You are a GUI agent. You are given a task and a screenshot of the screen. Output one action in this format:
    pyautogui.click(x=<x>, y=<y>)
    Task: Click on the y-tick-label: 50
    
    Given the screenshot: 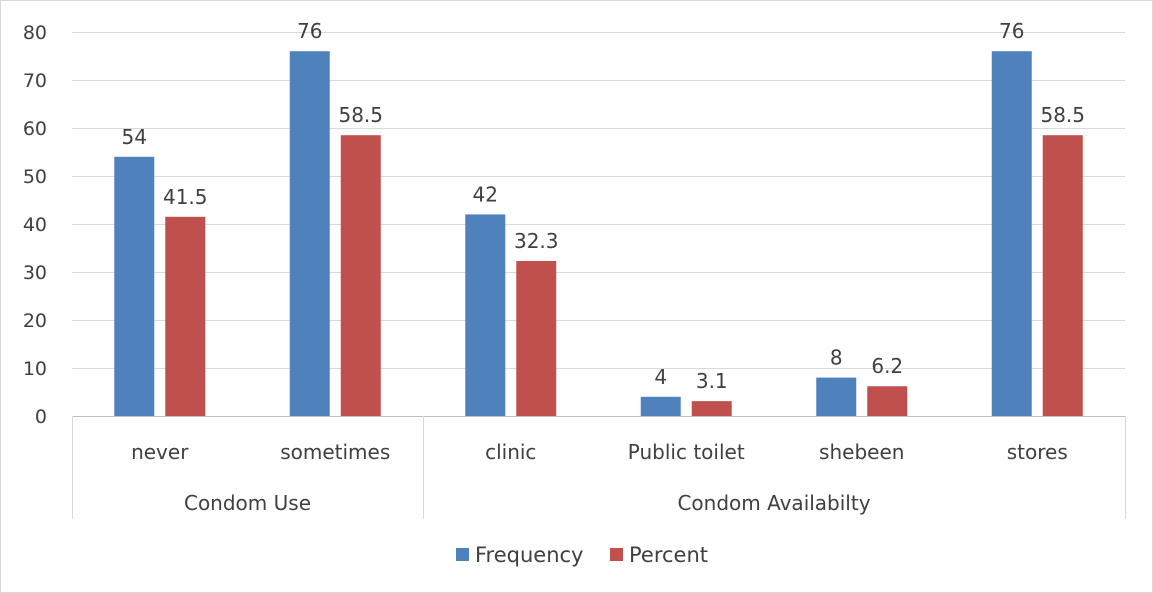 What is the action you would take?
    pyautogui.click(x=35, y=177)
    